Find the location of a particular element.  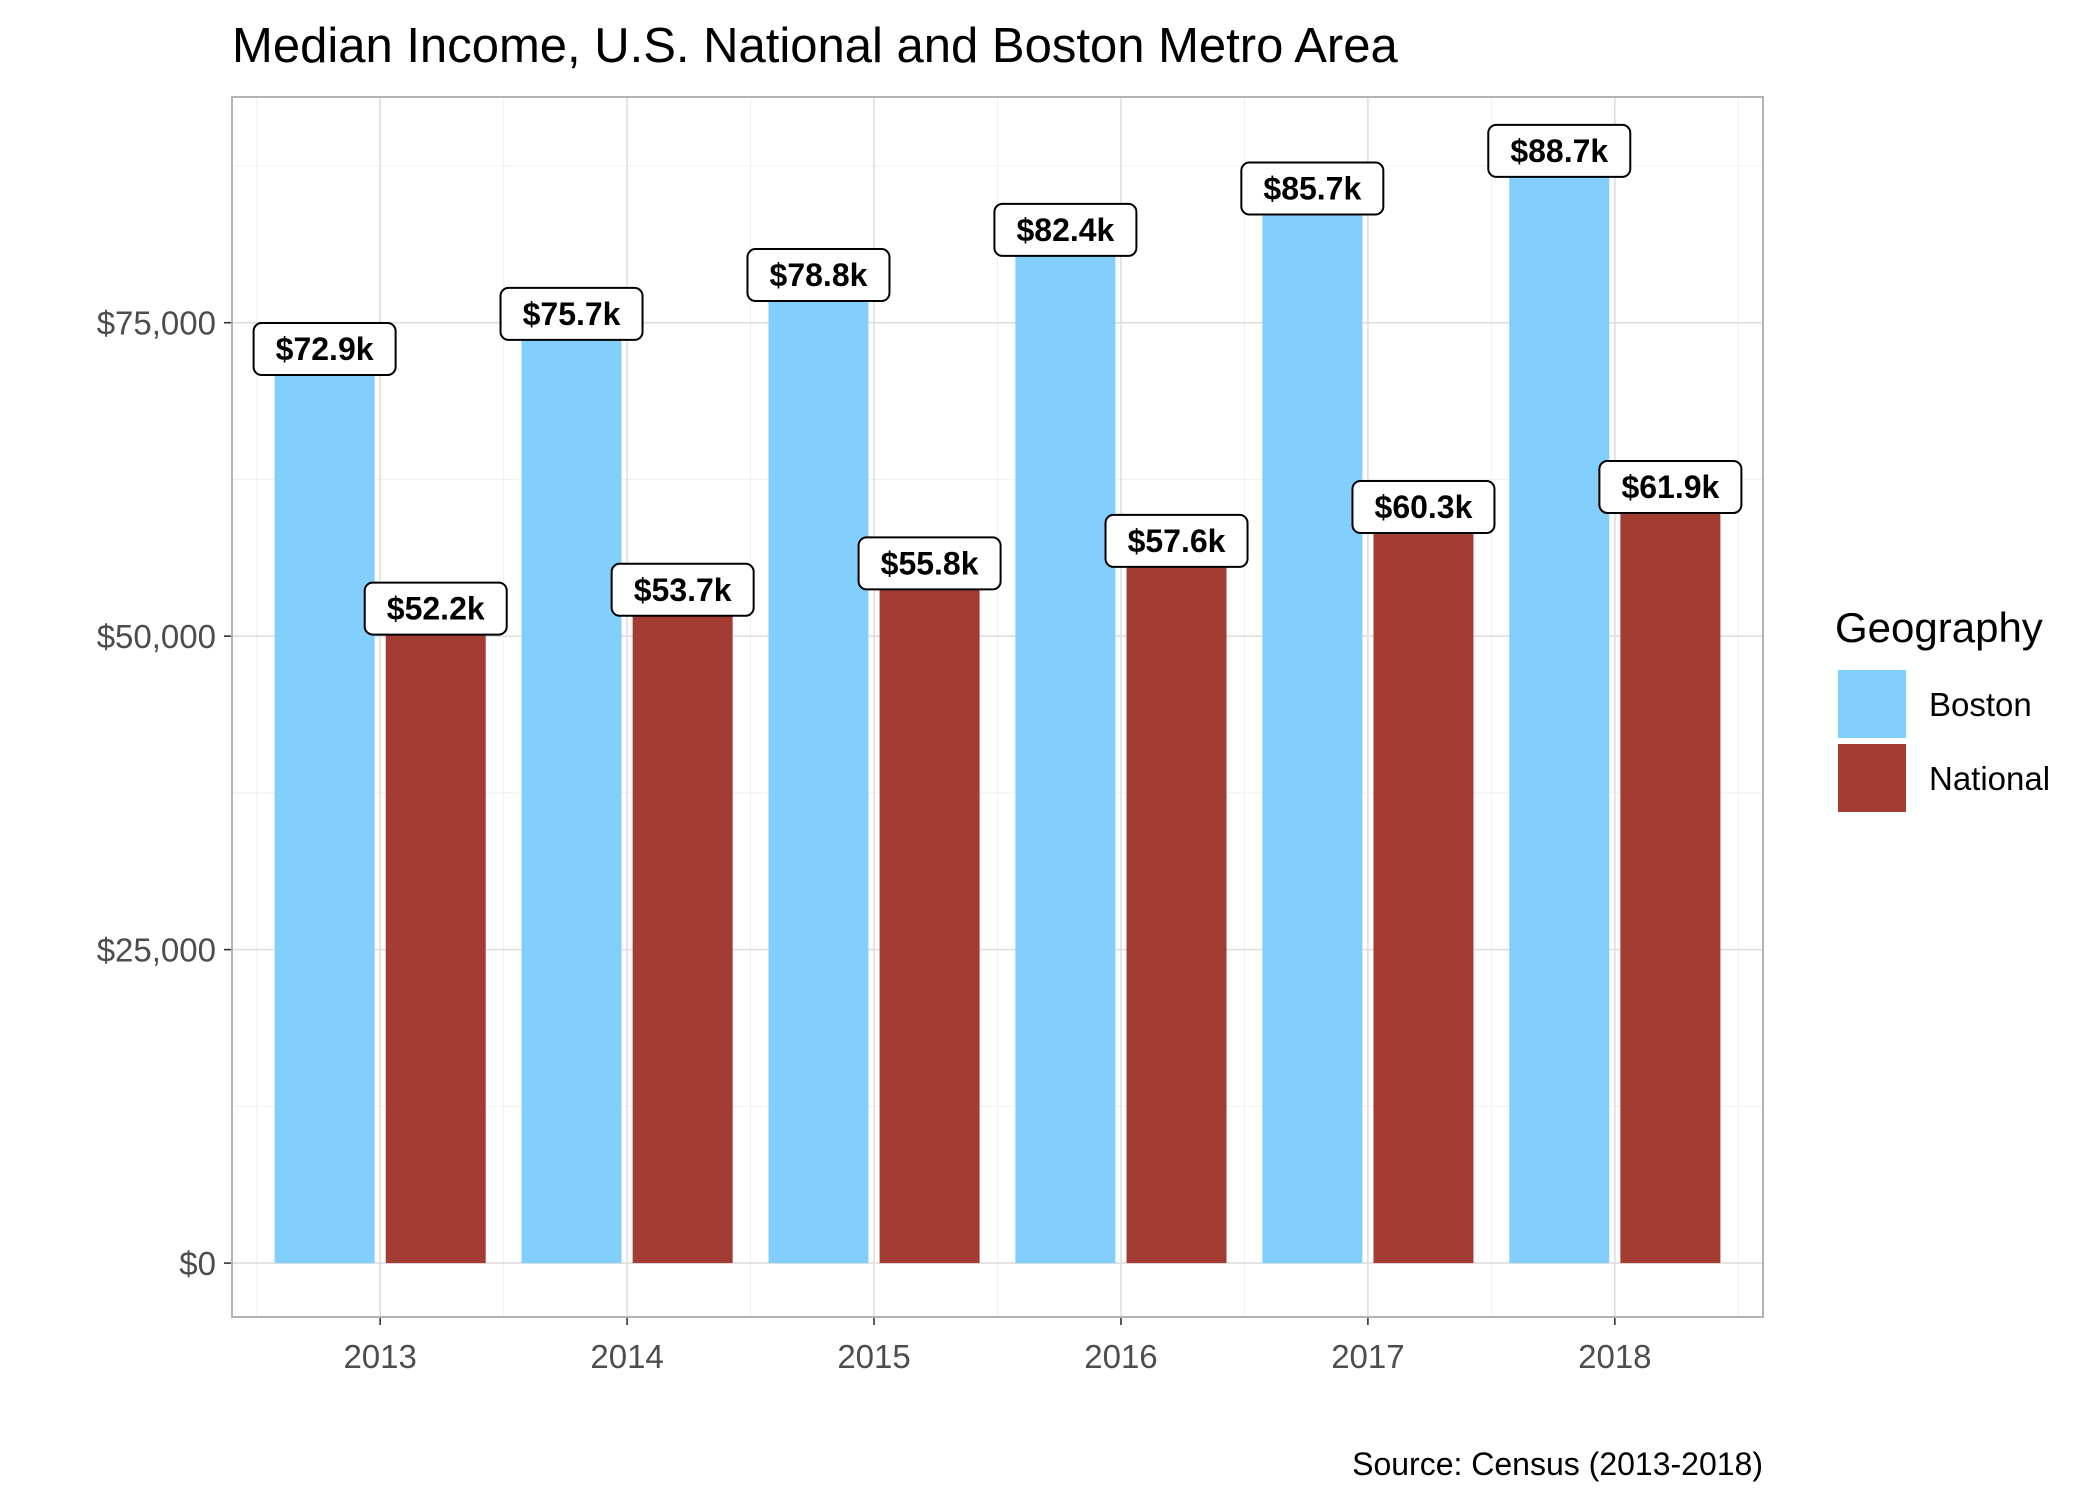

data-label-box-national-2017 is located at coordinates (1423, 507).